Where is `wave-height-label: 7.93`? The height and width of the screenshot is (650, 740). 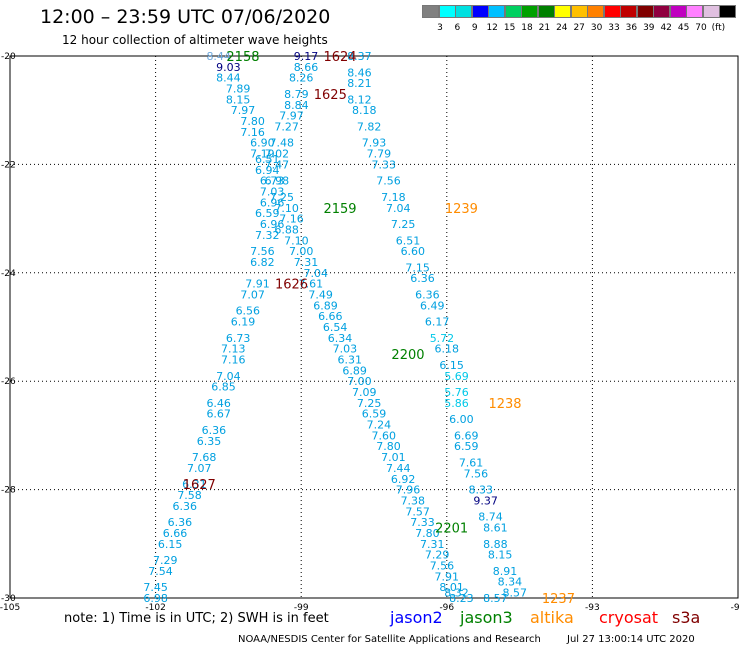
wave-height-label: 7.93 is located at coordinates (374, 143).